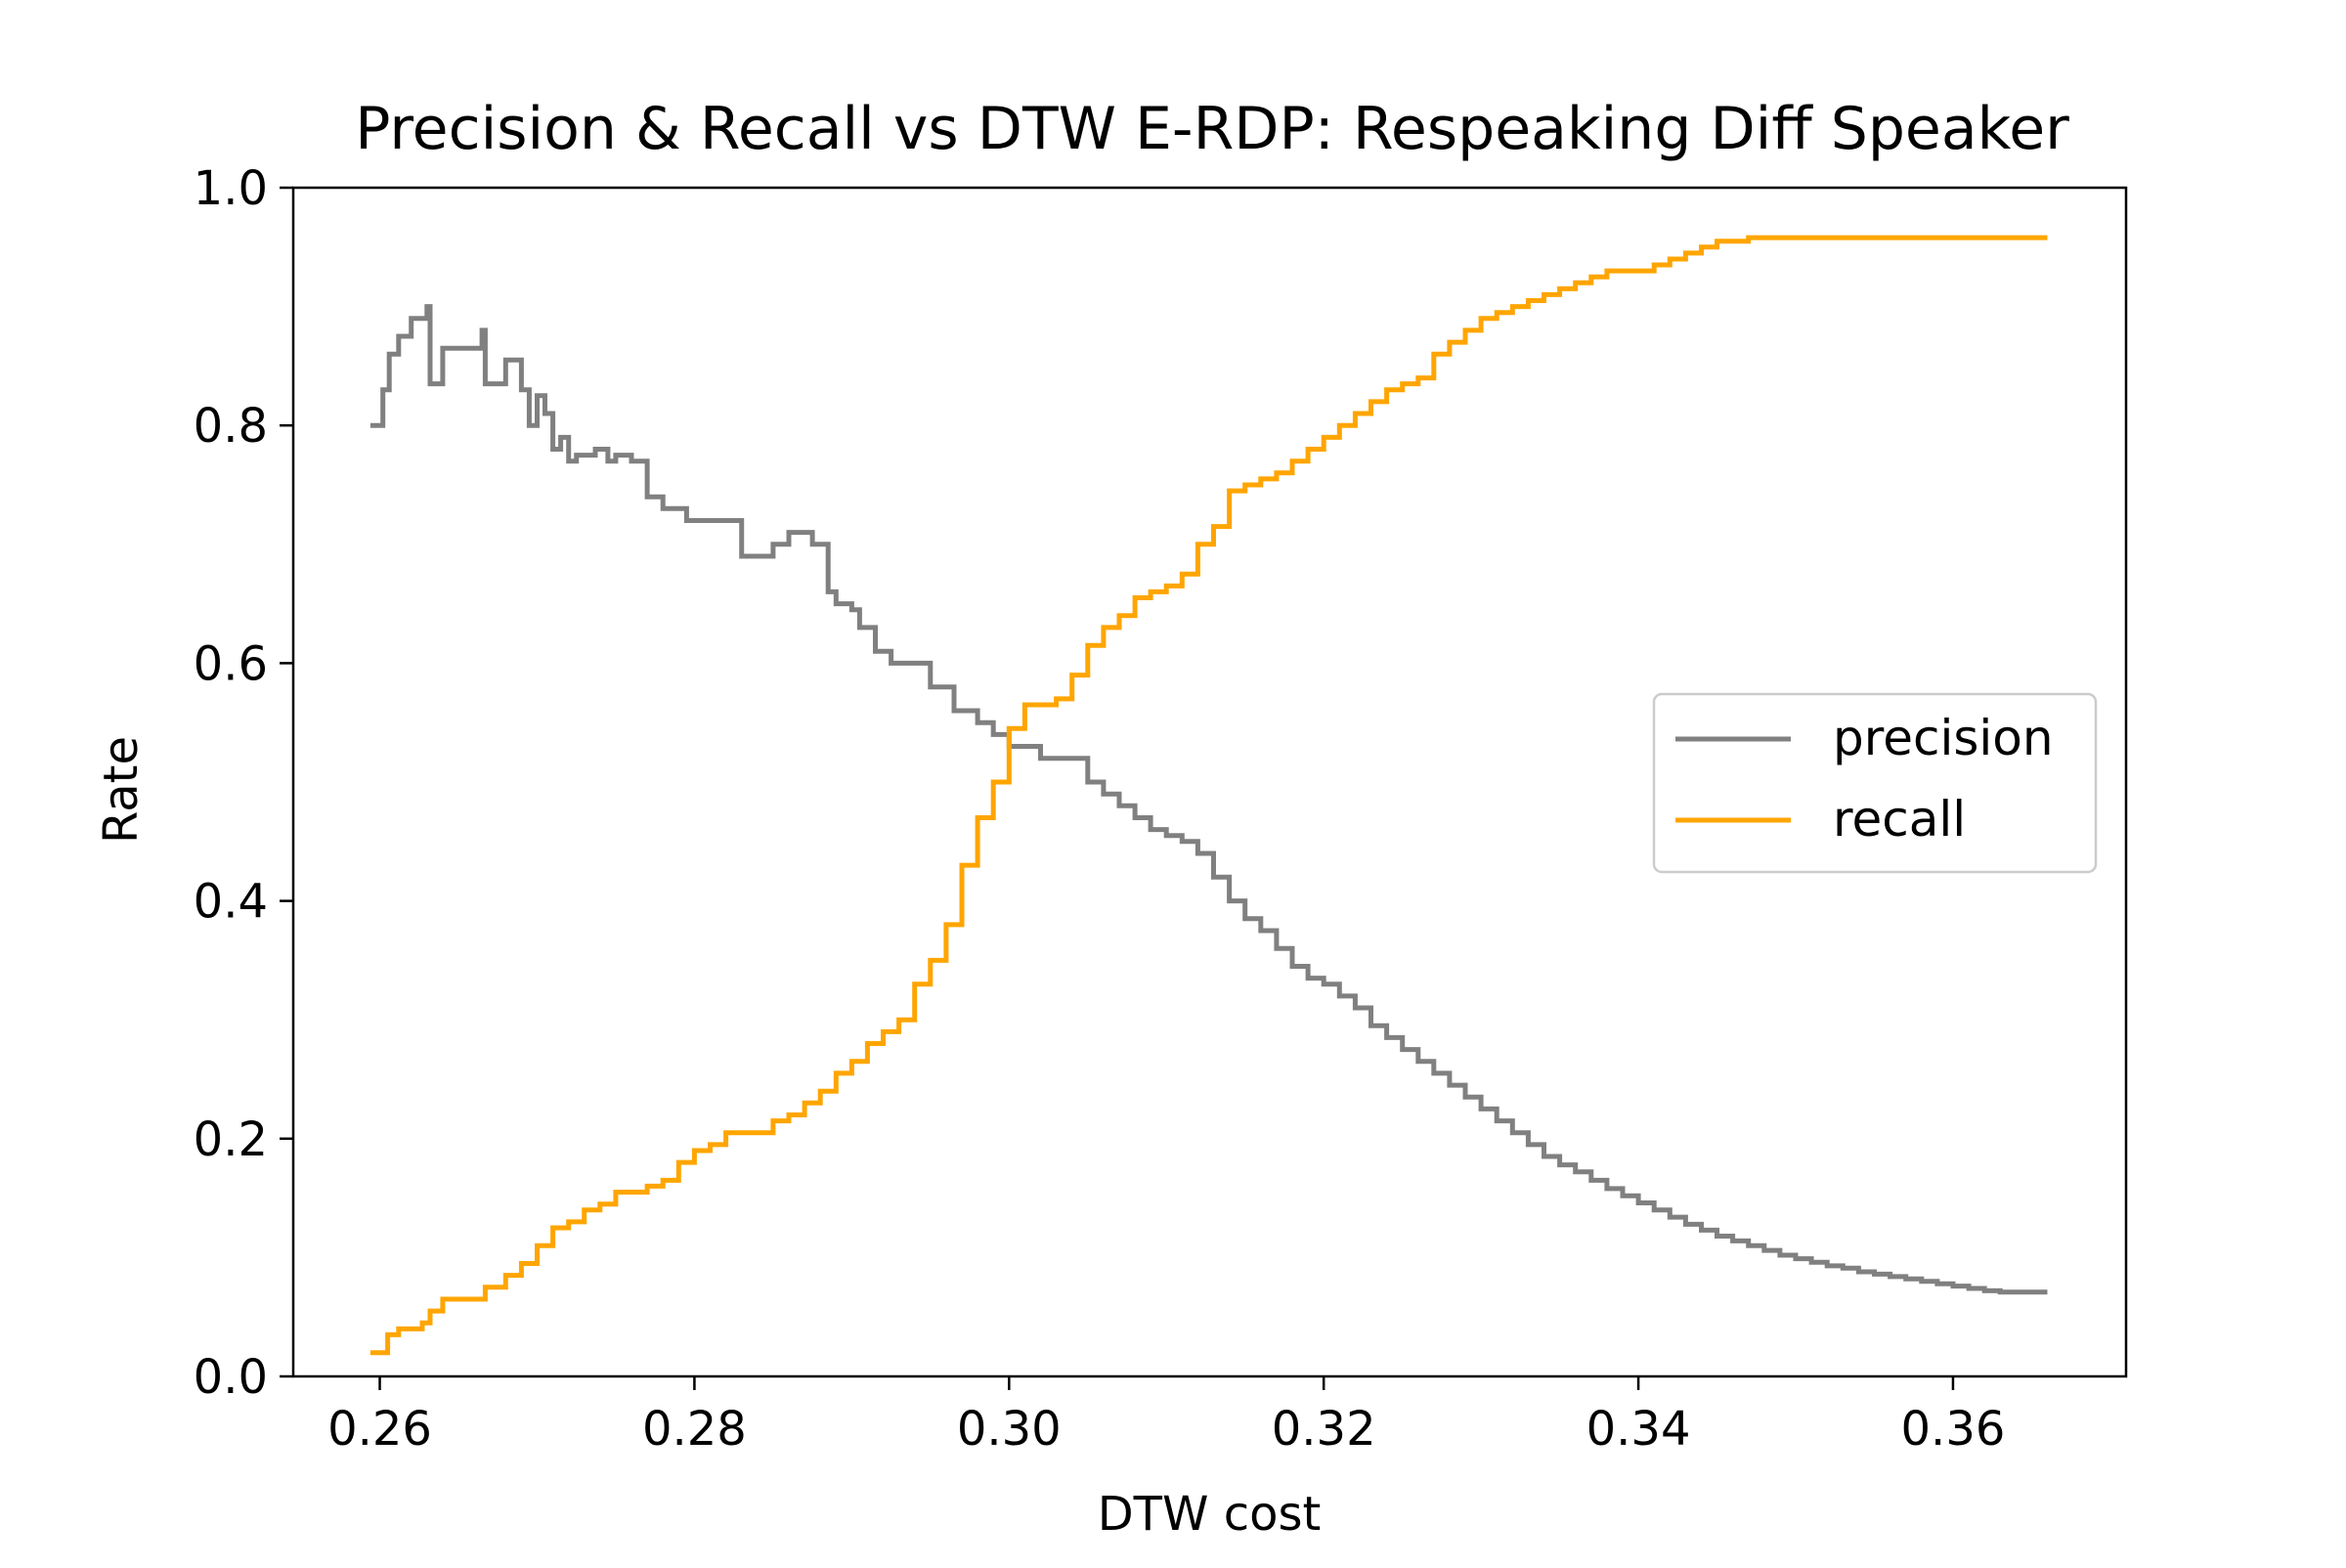 The image size is (2346, 1568). I want to click on x-tick-label: 0.28, so click(695, 1429).